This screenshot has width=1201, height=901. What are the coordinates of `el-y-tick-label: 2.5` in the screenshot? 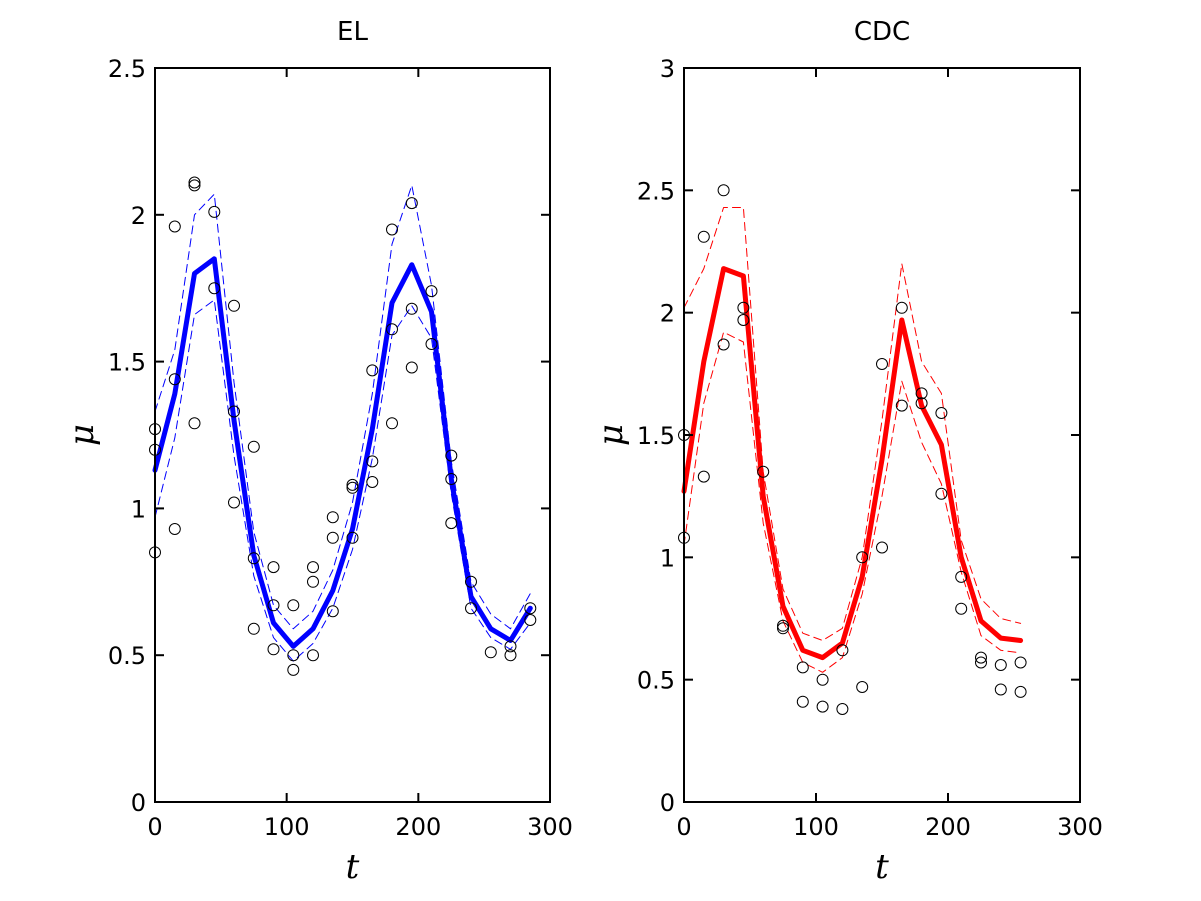 It's located at (127, 69).